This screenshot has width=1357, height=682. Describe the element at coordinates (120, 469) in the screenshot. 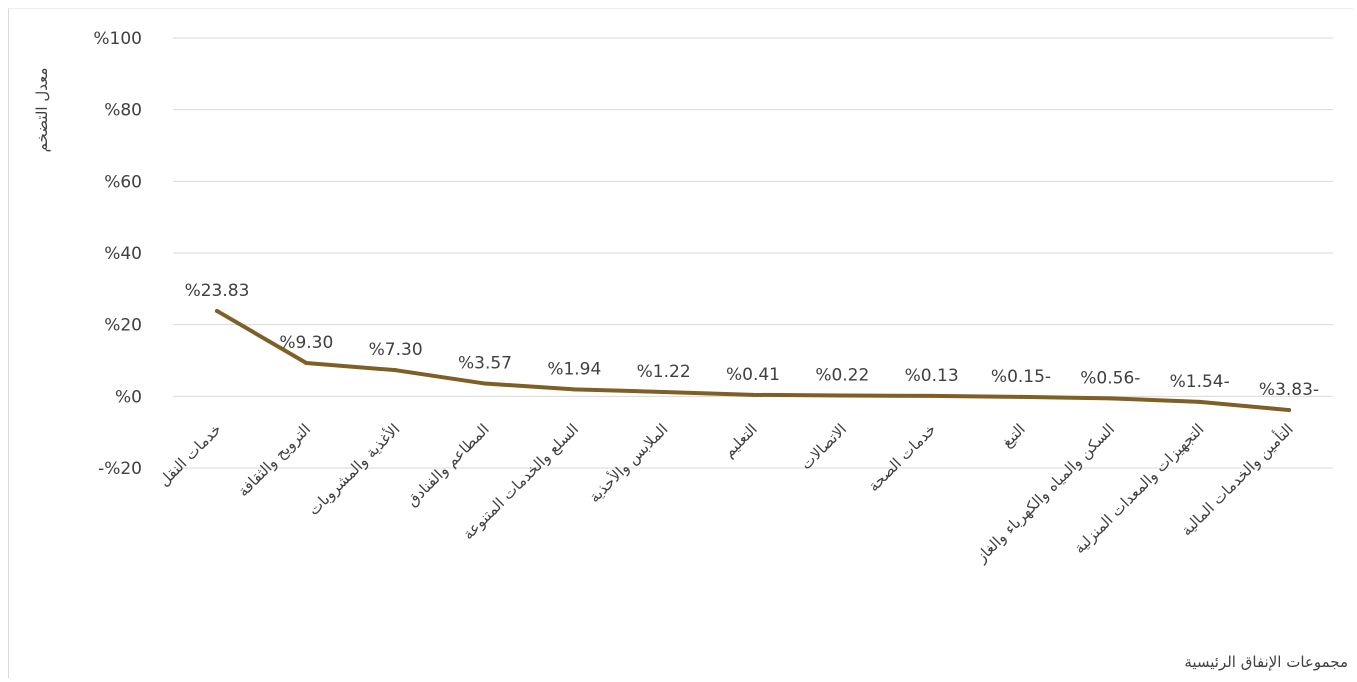

I see `y-tick-label: -%20` at that location.